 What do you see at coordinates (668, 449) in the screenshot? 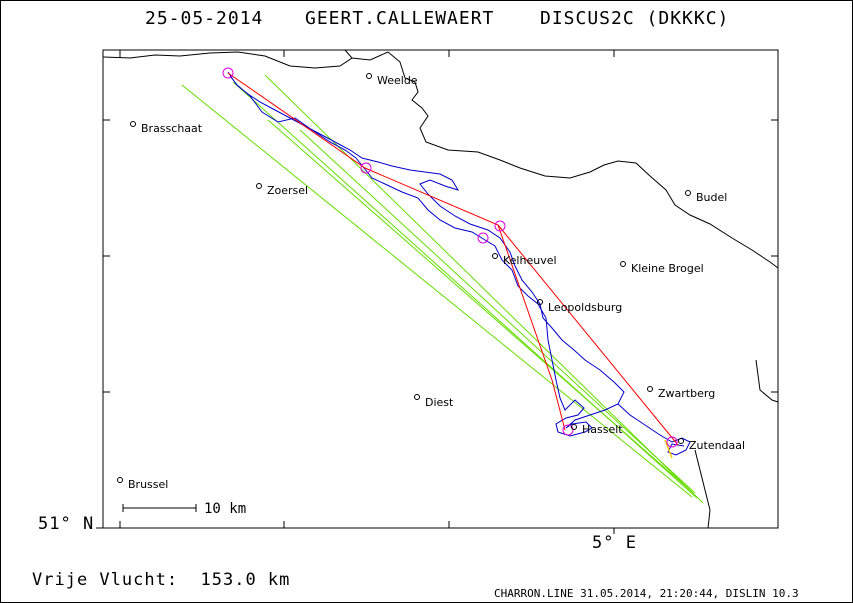
I see `finish-segment` at bounding box center [668, 449].